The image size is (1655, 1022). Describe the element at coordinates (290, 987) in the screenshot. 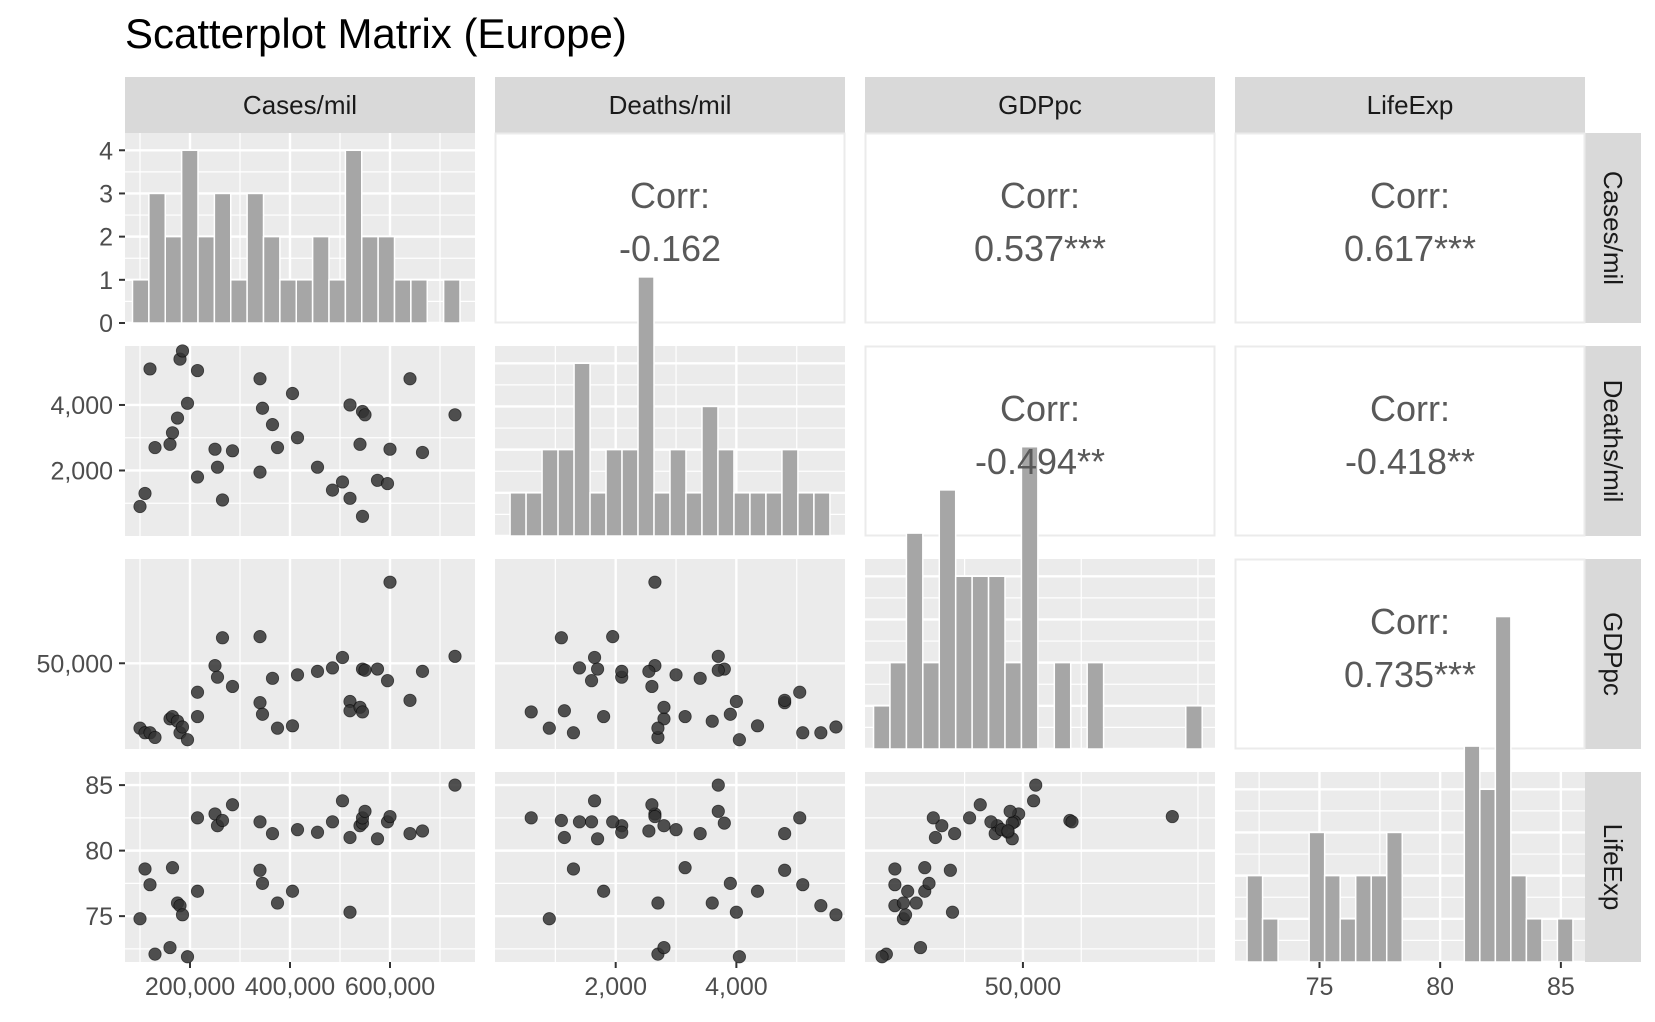

I see `x-tick-label: 400,000` at that location.